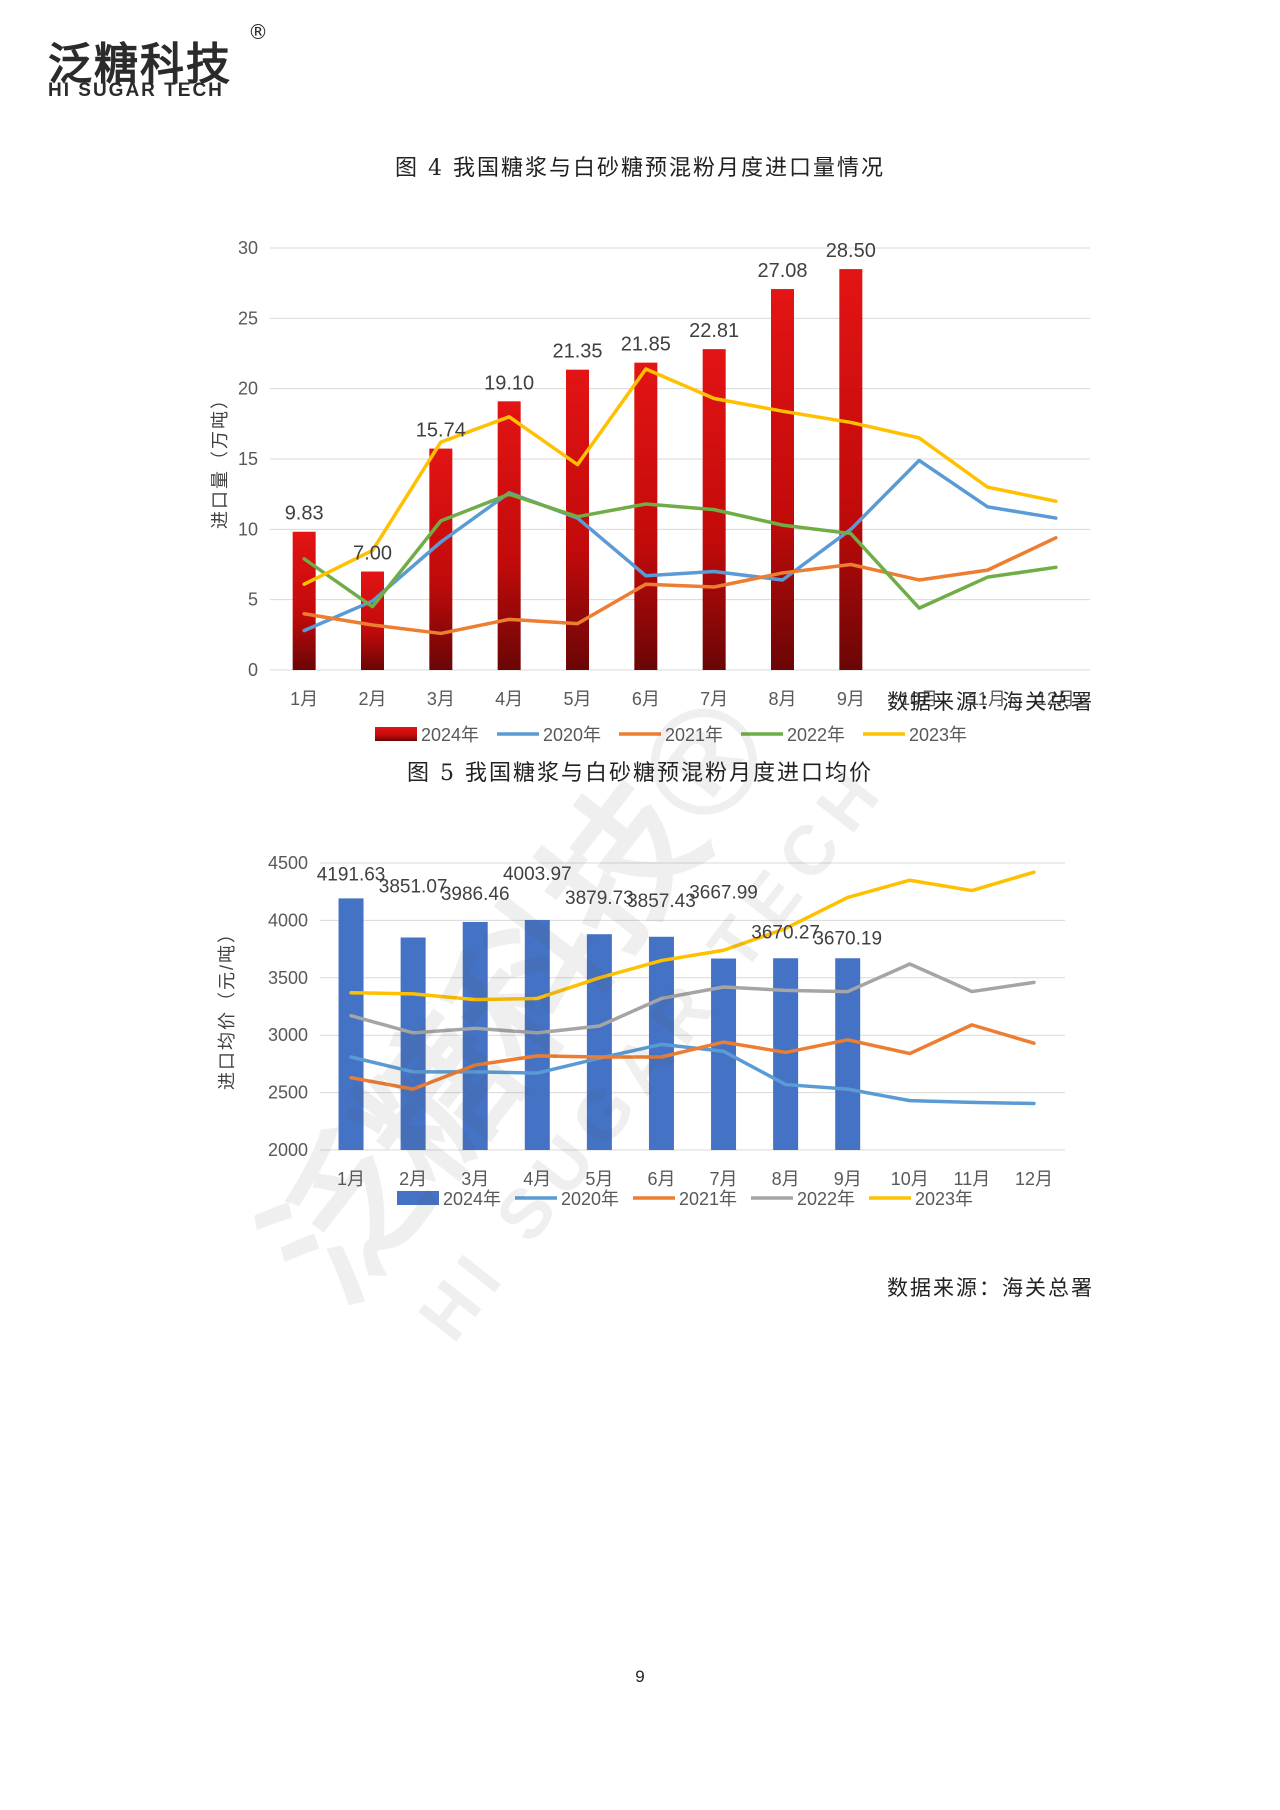 The height and width of the screenshot is (1810, 1280). I want to click on y-tick-label: 25, so click(248, 318).